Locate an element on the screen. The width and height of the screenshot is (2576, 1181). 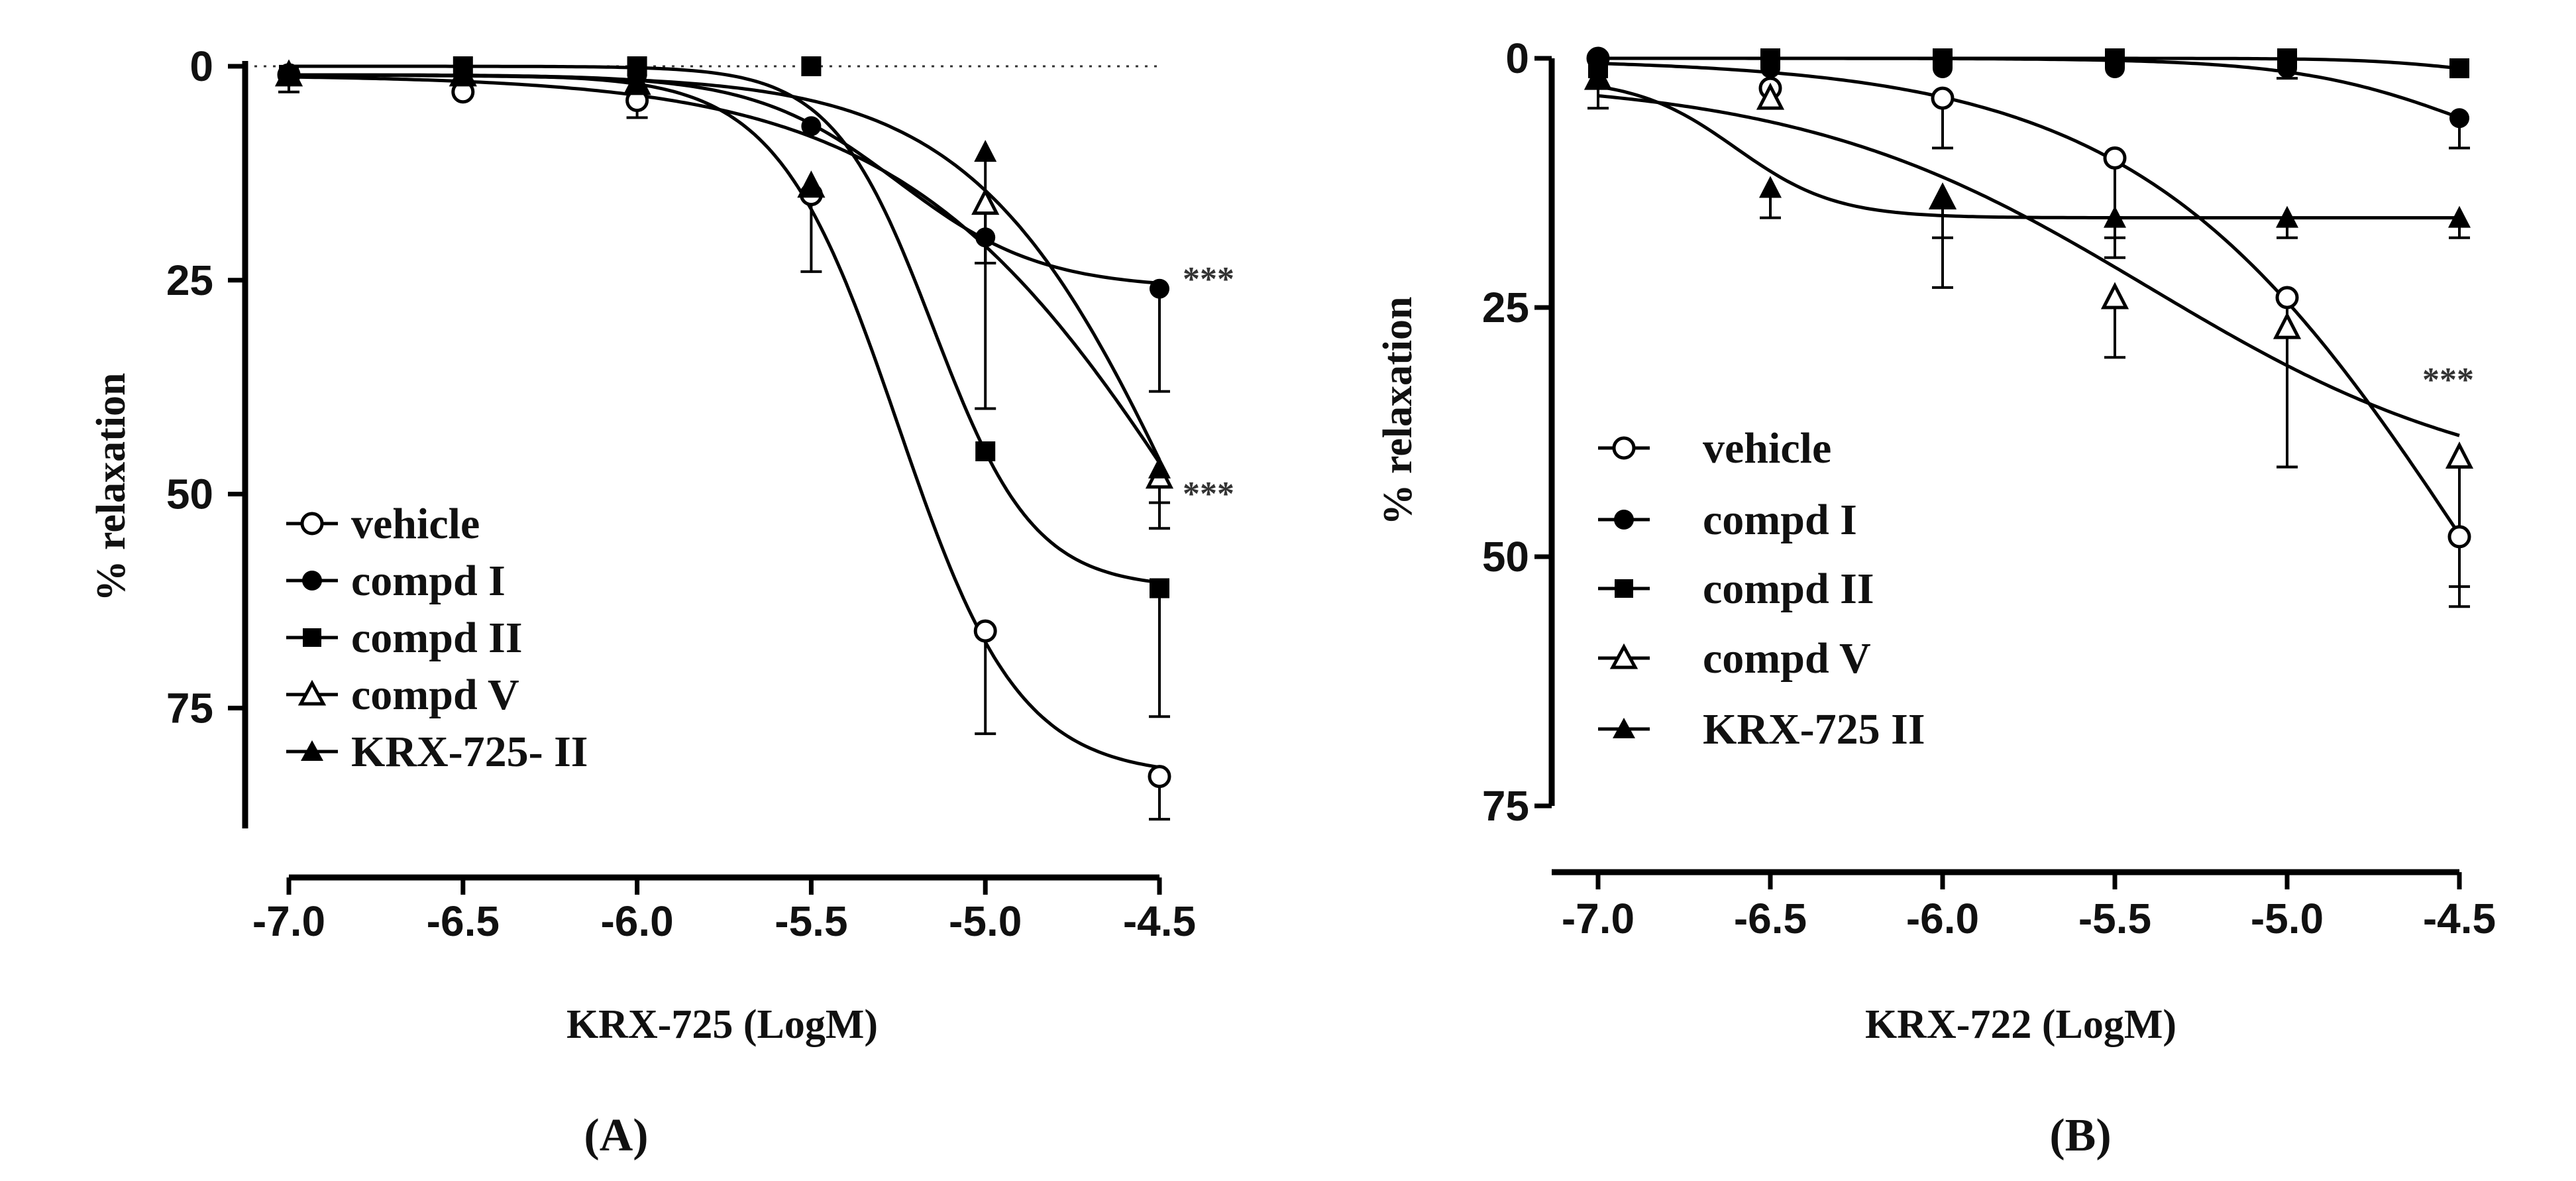
panel-b-sig-label: *** is located at coordinates (2448, 380).